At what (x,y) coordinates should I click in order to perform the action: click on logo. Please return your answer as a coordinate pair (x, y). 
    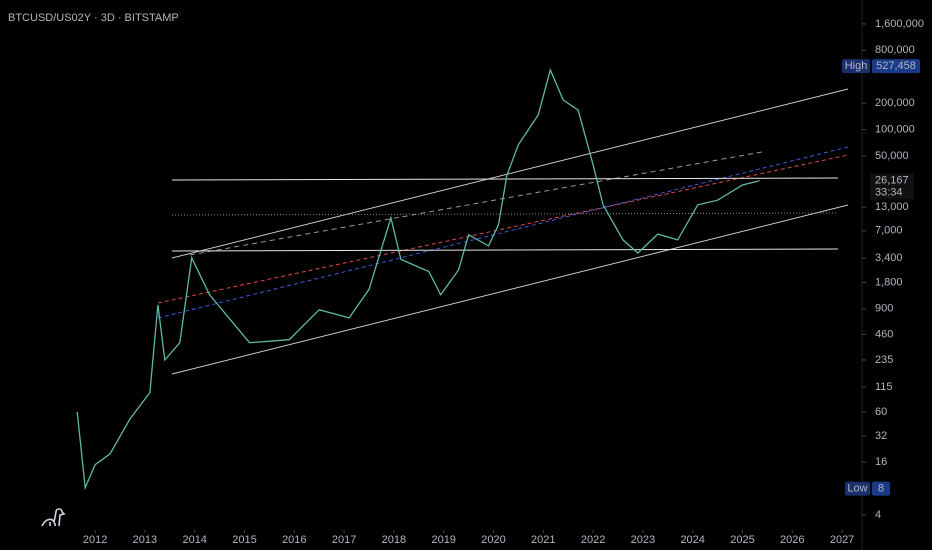
    Looking at the image, I should click on (53, 517).